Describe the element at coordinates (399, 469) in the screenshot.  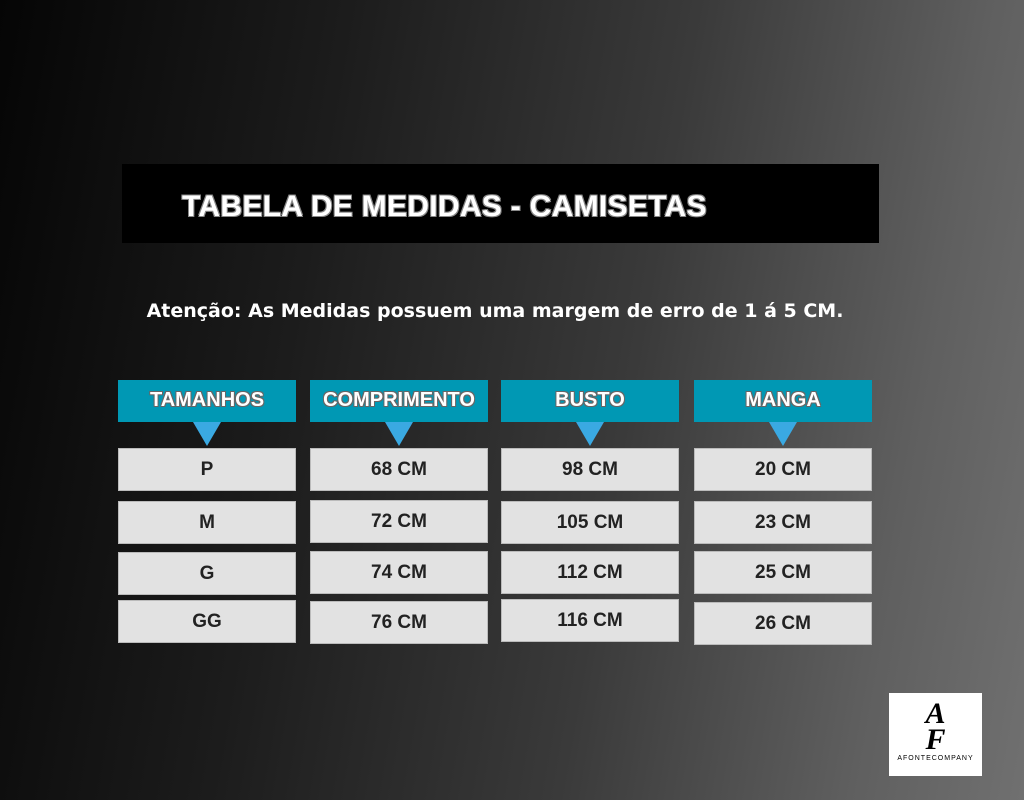
I see `table-cell: 68 CM` at that location.